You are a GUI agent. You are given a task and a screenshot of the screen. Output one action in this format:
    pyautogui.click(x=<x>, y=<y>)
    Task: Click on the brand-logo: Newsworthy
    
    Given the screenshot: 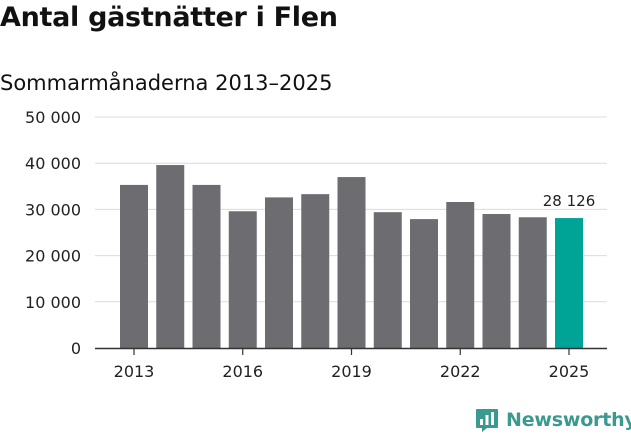 What is the action you would take?
    pyautogui.click(x=553, y=420)
    